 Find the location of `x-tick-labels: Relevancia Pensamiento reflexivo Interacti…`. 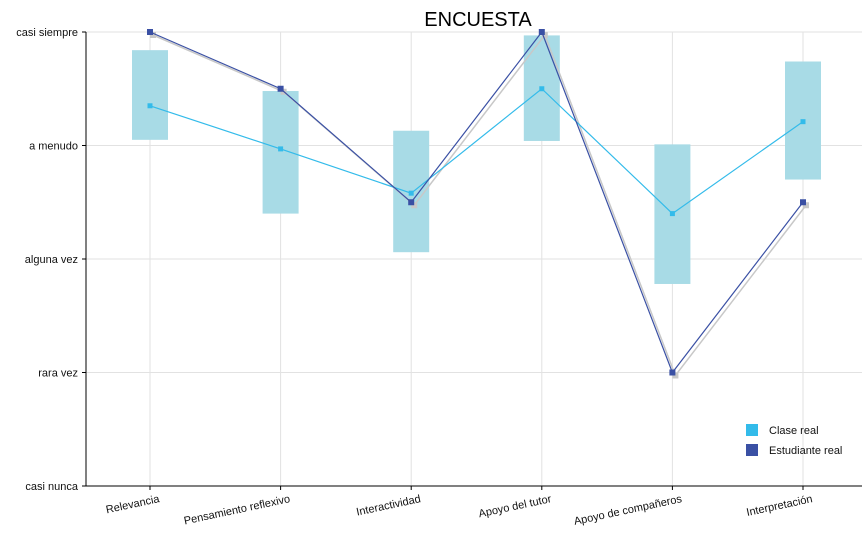

x-tick-labels: Relevancia Pensamiento reflexivo Interacti… is located at coordinates (459, 510).